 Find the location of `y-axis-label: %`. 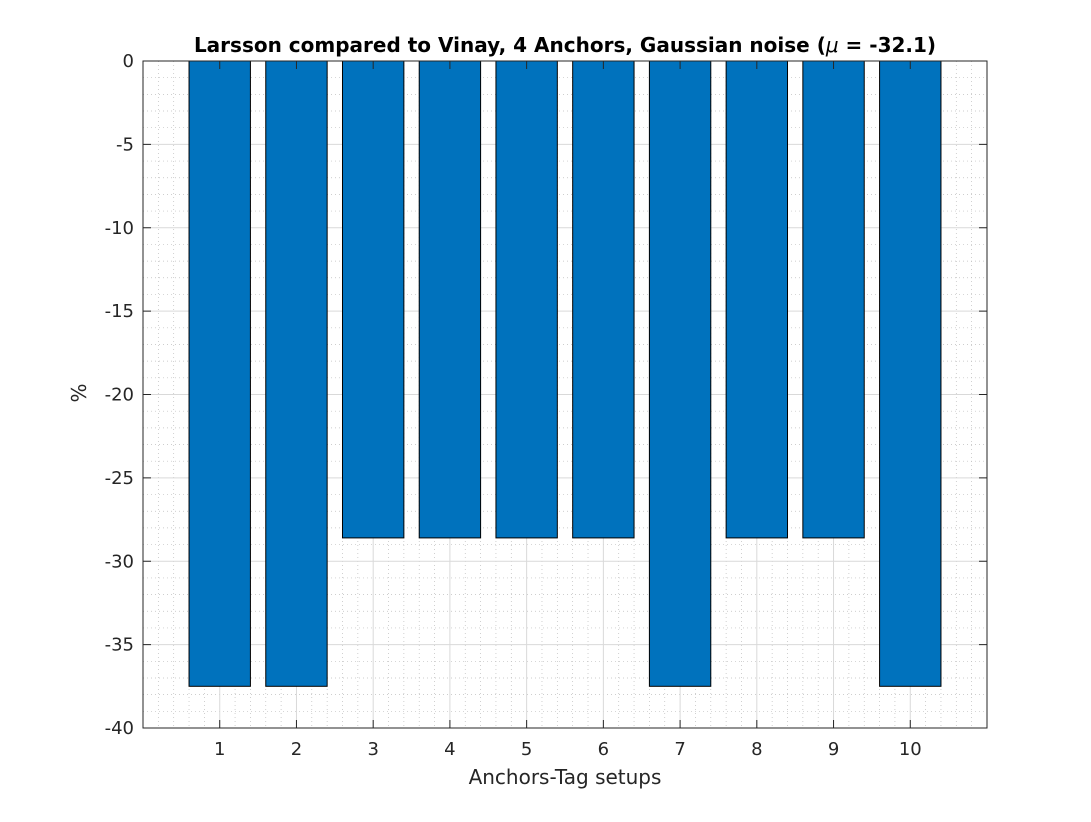

y-axis-label: % is located at coordinates (79, 392).